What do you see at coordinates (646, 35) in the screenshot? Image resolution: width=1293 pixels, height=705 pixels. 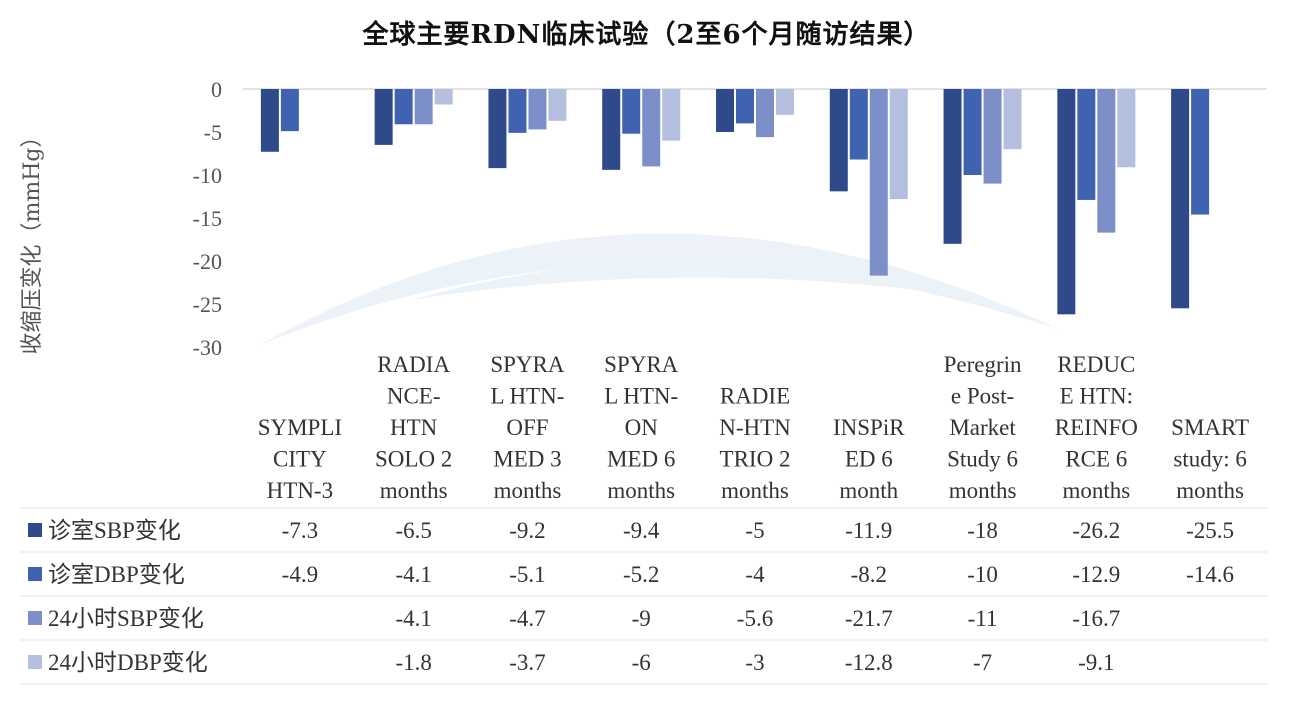 I see `chart-title: 全球主要RDN临床试验（2至6个月随访结果）` at bounding box center [646, 35].